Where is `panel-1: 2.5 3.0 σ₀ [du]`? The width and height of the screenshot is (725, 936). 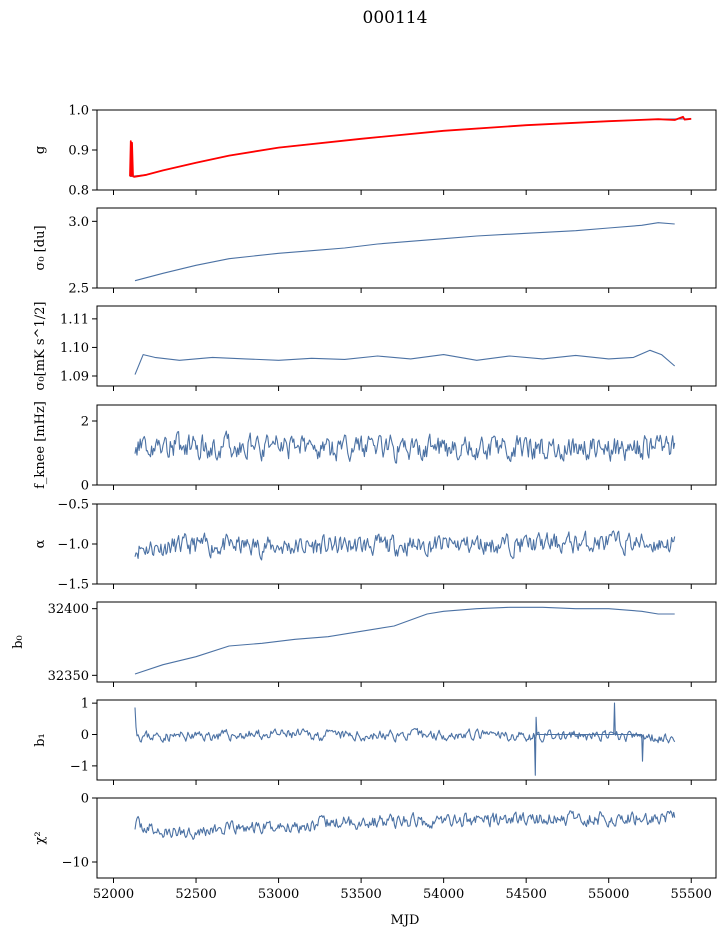
panel-1: 2.5 3.0 σ₀ [du] is located at coordinates (375, 252).